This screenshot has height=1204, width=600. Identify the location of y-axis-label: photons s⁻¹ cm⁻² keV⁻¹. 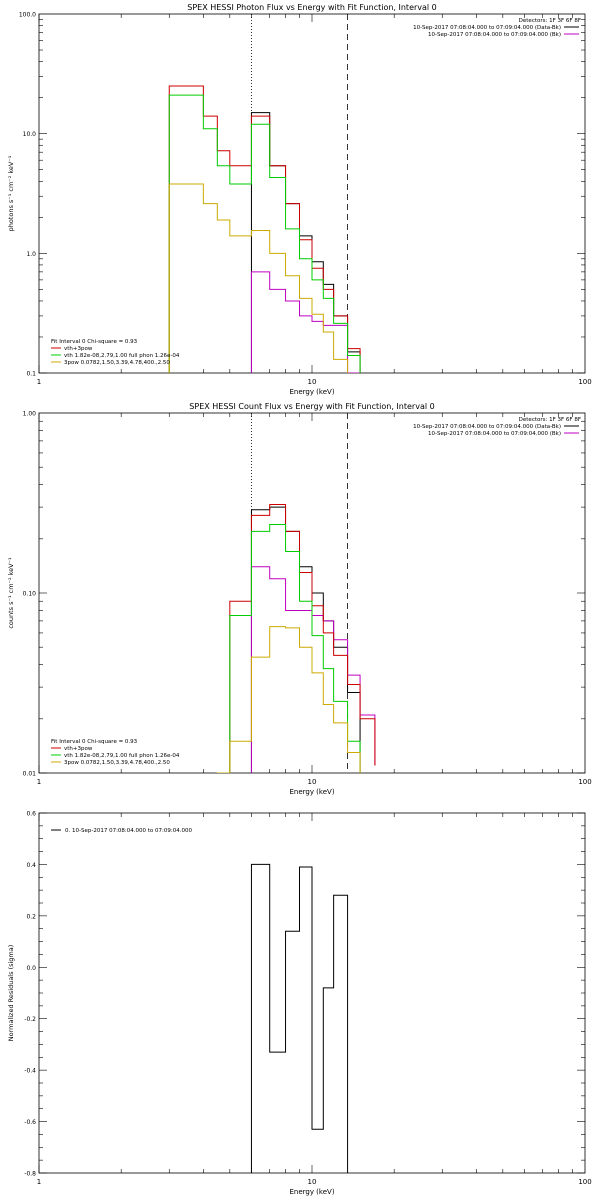
(11, 193).